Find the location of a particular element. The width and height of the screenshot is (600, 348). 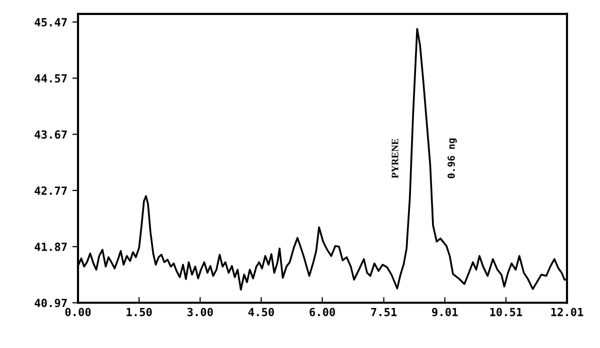

x-tick-label: 0.00 is located at coordinates (78, 312).